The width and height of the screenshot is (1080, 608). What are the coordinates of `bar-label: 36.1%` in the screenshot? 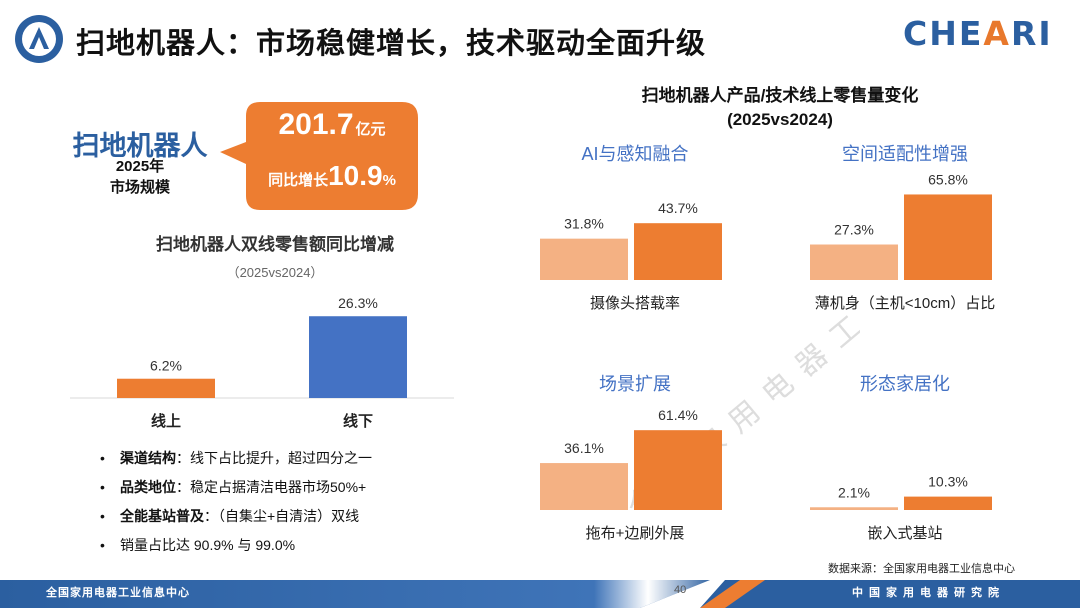 It's located at (584, 448).